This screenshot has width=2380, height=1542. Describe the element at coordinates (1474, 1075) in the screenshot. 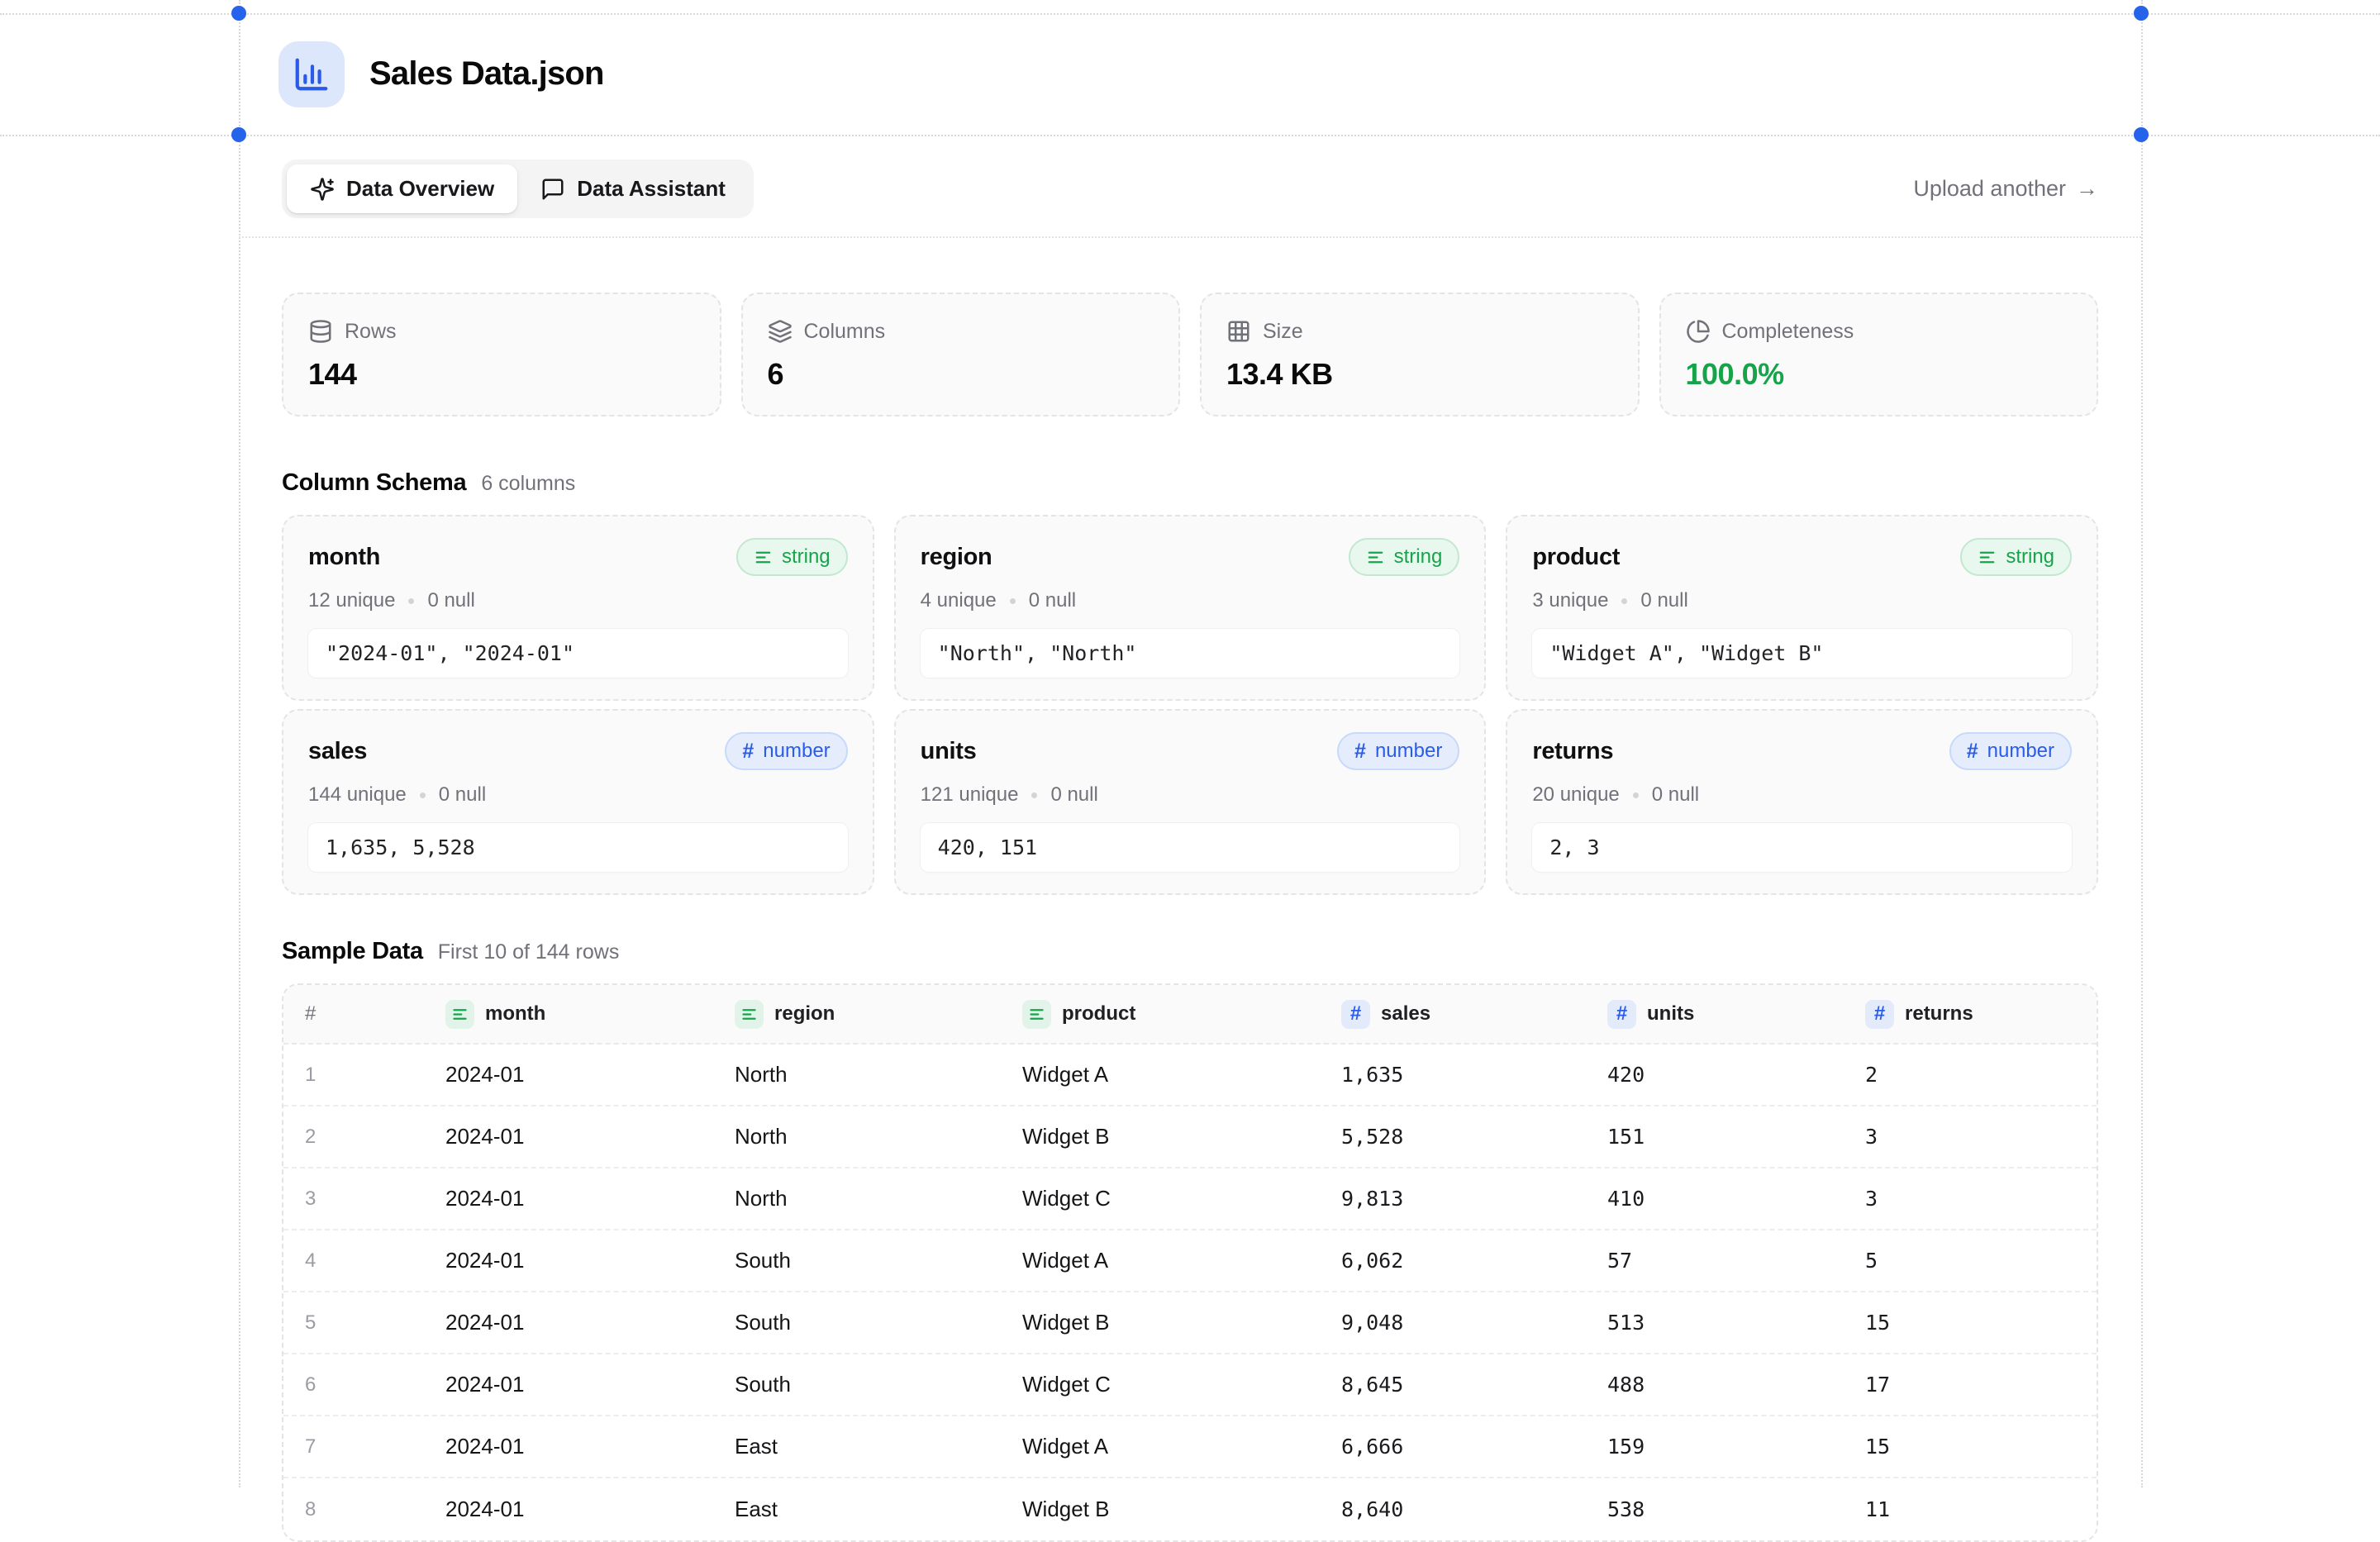

I see `cell-sales: 1,635` at that location.